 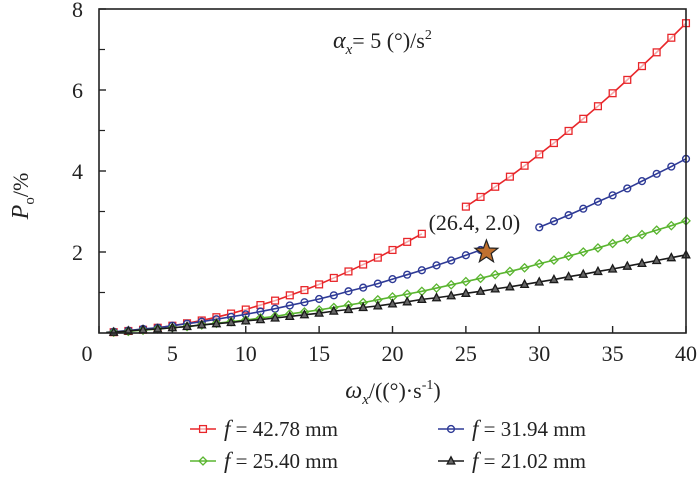 What do you see at coordinates (529, 428) in the screenshot?
I see `legend-label: f = 31.94 mm` at bounding box center [529, 428].